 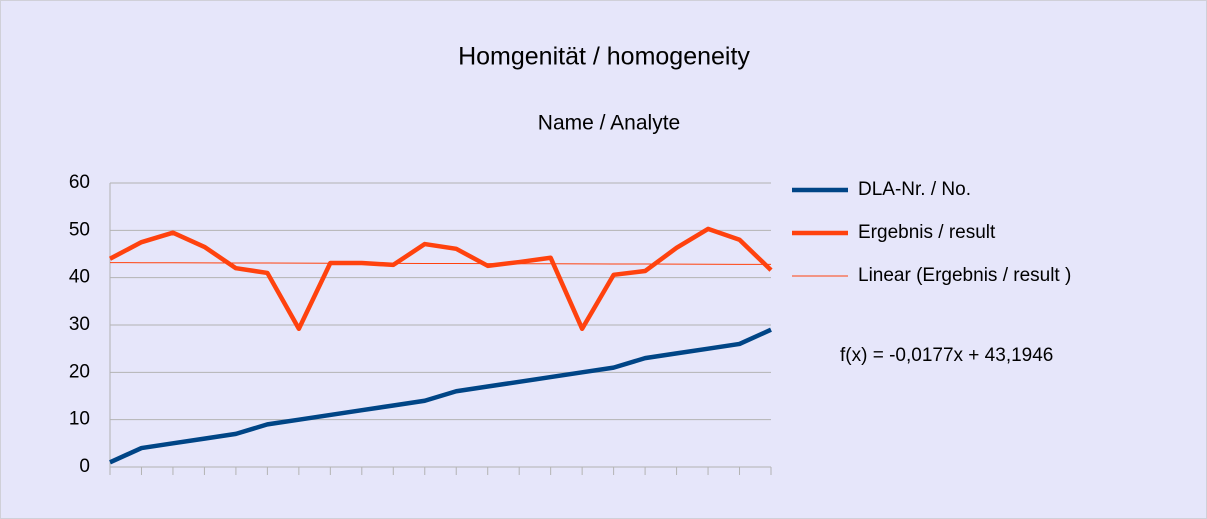 I want to click on legend-label: Linear (Ergebnis / result ), so click(x=964, y=275).